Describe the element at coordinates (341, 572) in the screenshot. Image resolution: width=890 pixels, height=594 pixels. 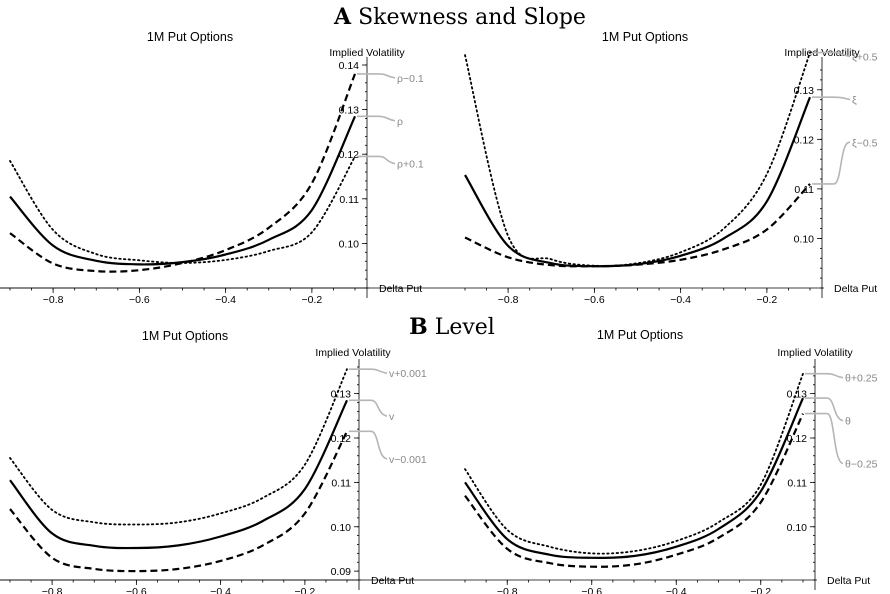
I see `y-tick-label: 0.09` at that location.